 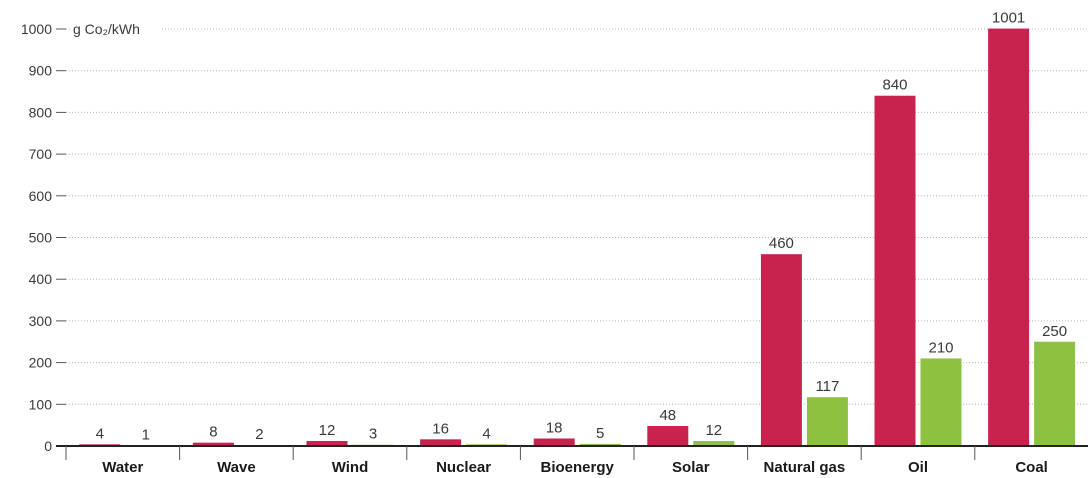 I want to click on data-label: 16, so click(x=440, y=428).